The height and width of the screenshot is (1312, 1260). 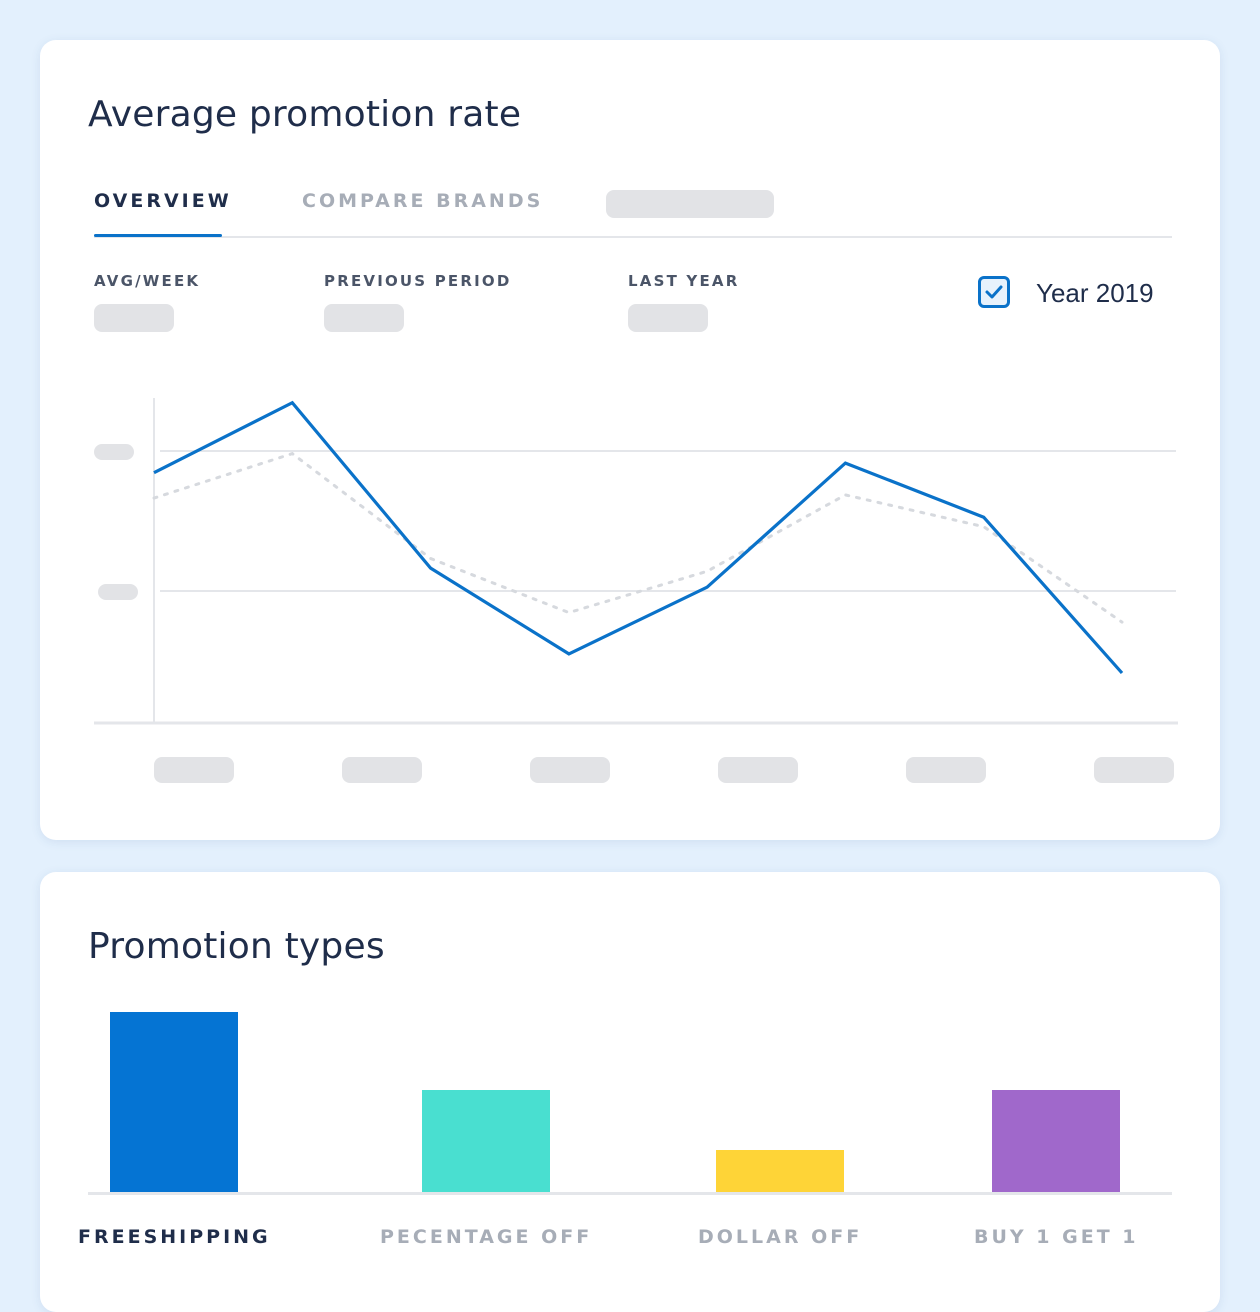 I want to click on category-label: BUY 1 GET 1, so click(x=1056, y=1237).